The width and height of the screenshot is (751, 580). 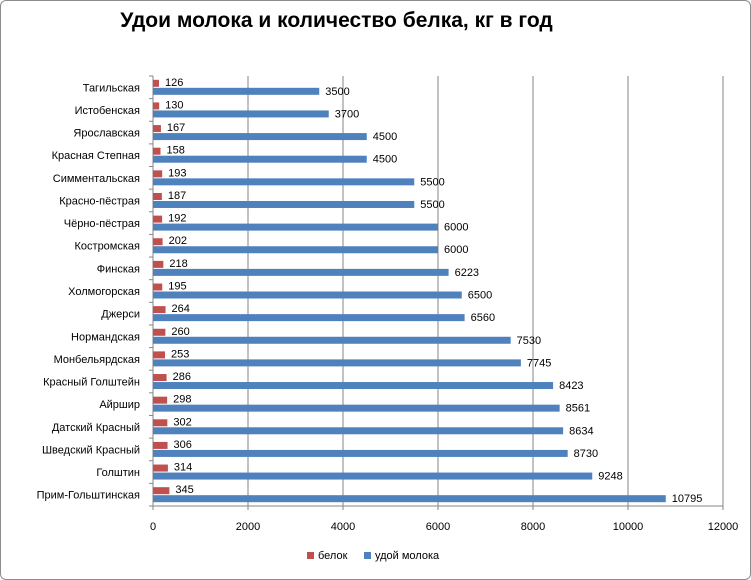 What do you see at coordinates (183, 468) in the screenshot?
I see `label-protein-17: 314` at bounding box center [183, 468].